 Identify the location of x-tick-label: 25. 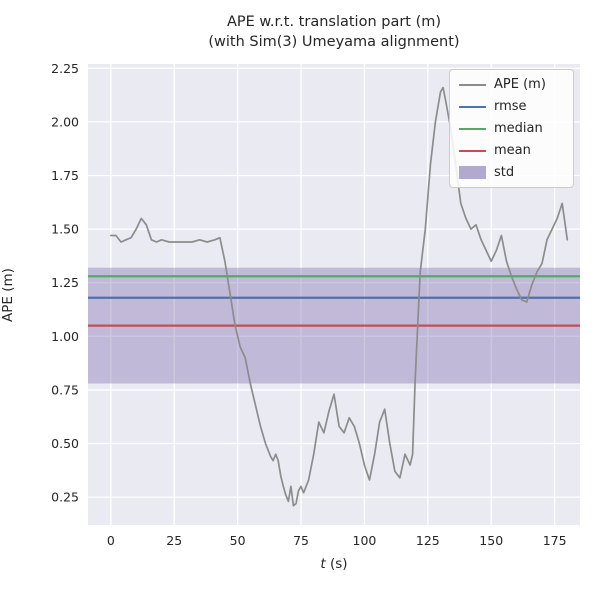
(174, 540).